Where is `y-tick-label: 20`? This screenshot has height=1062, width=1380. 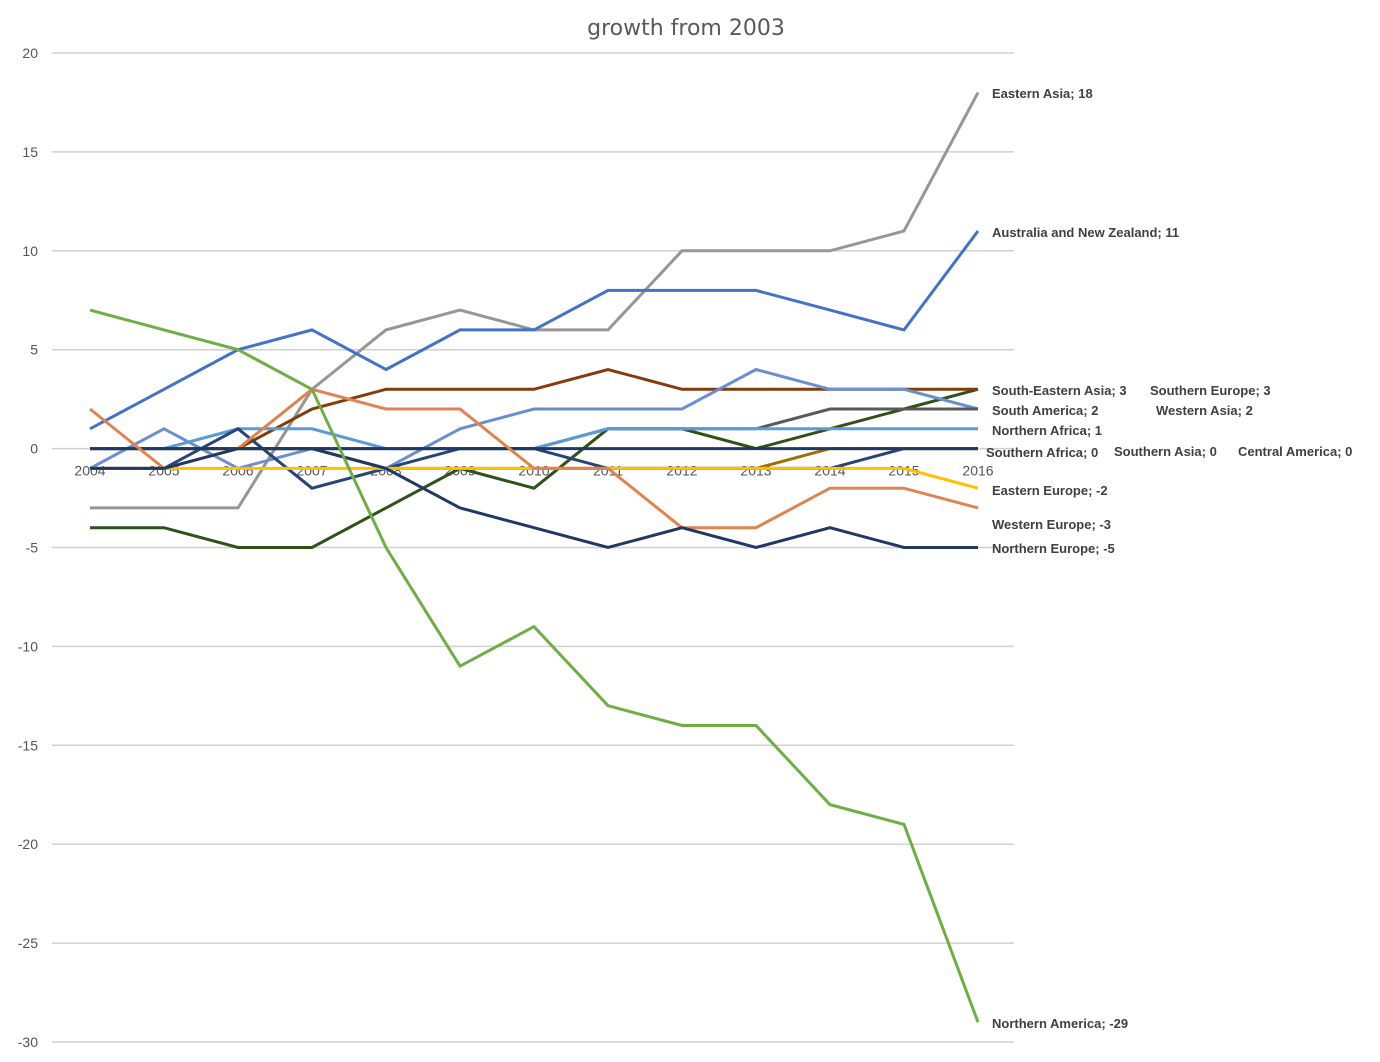 y-tick-label: 20 is located at coordinates (30, 53).